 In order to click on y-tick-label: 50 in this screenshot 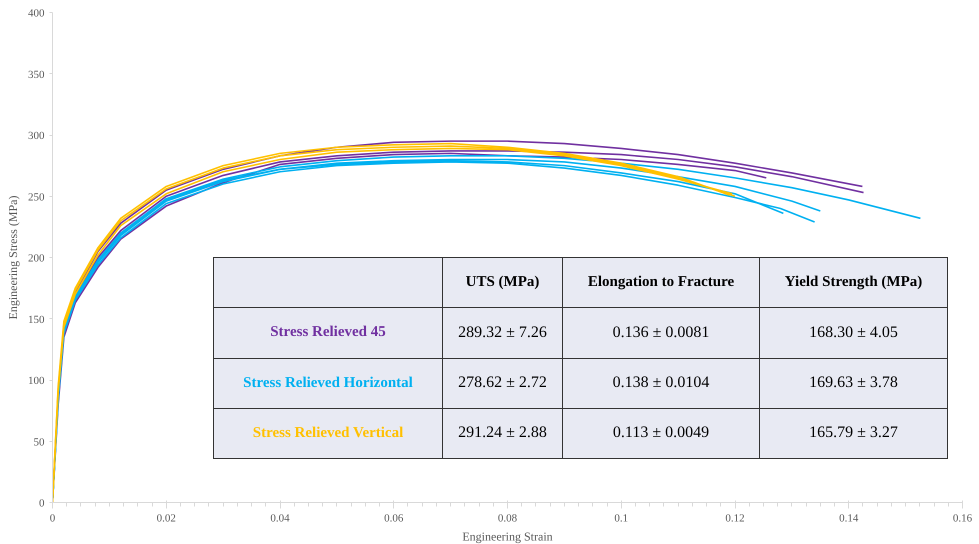, I will do `click(39, 442)`.